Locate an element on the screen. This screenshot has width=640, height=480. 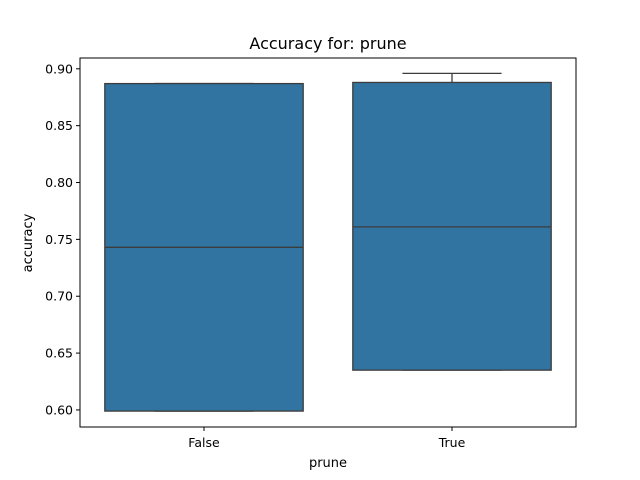
y-tick-label: 0.75 is located at coordinates (59, 239).